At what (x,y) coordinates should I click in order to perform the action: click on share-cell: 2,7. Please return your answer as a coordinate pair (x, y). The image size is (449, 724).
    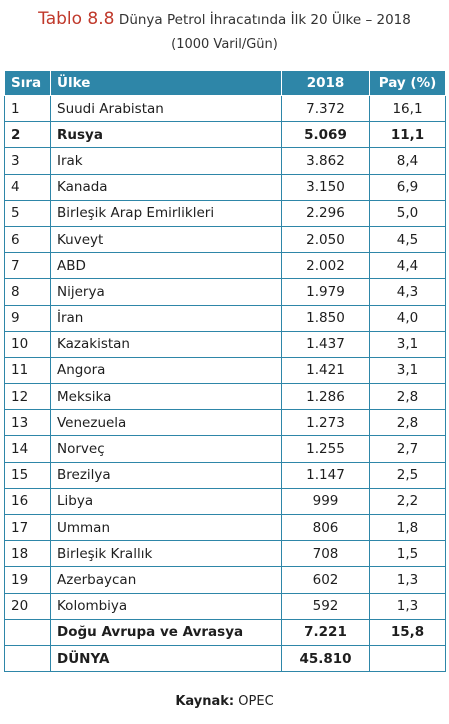
    Looking at the image, I should click on (407, 449).